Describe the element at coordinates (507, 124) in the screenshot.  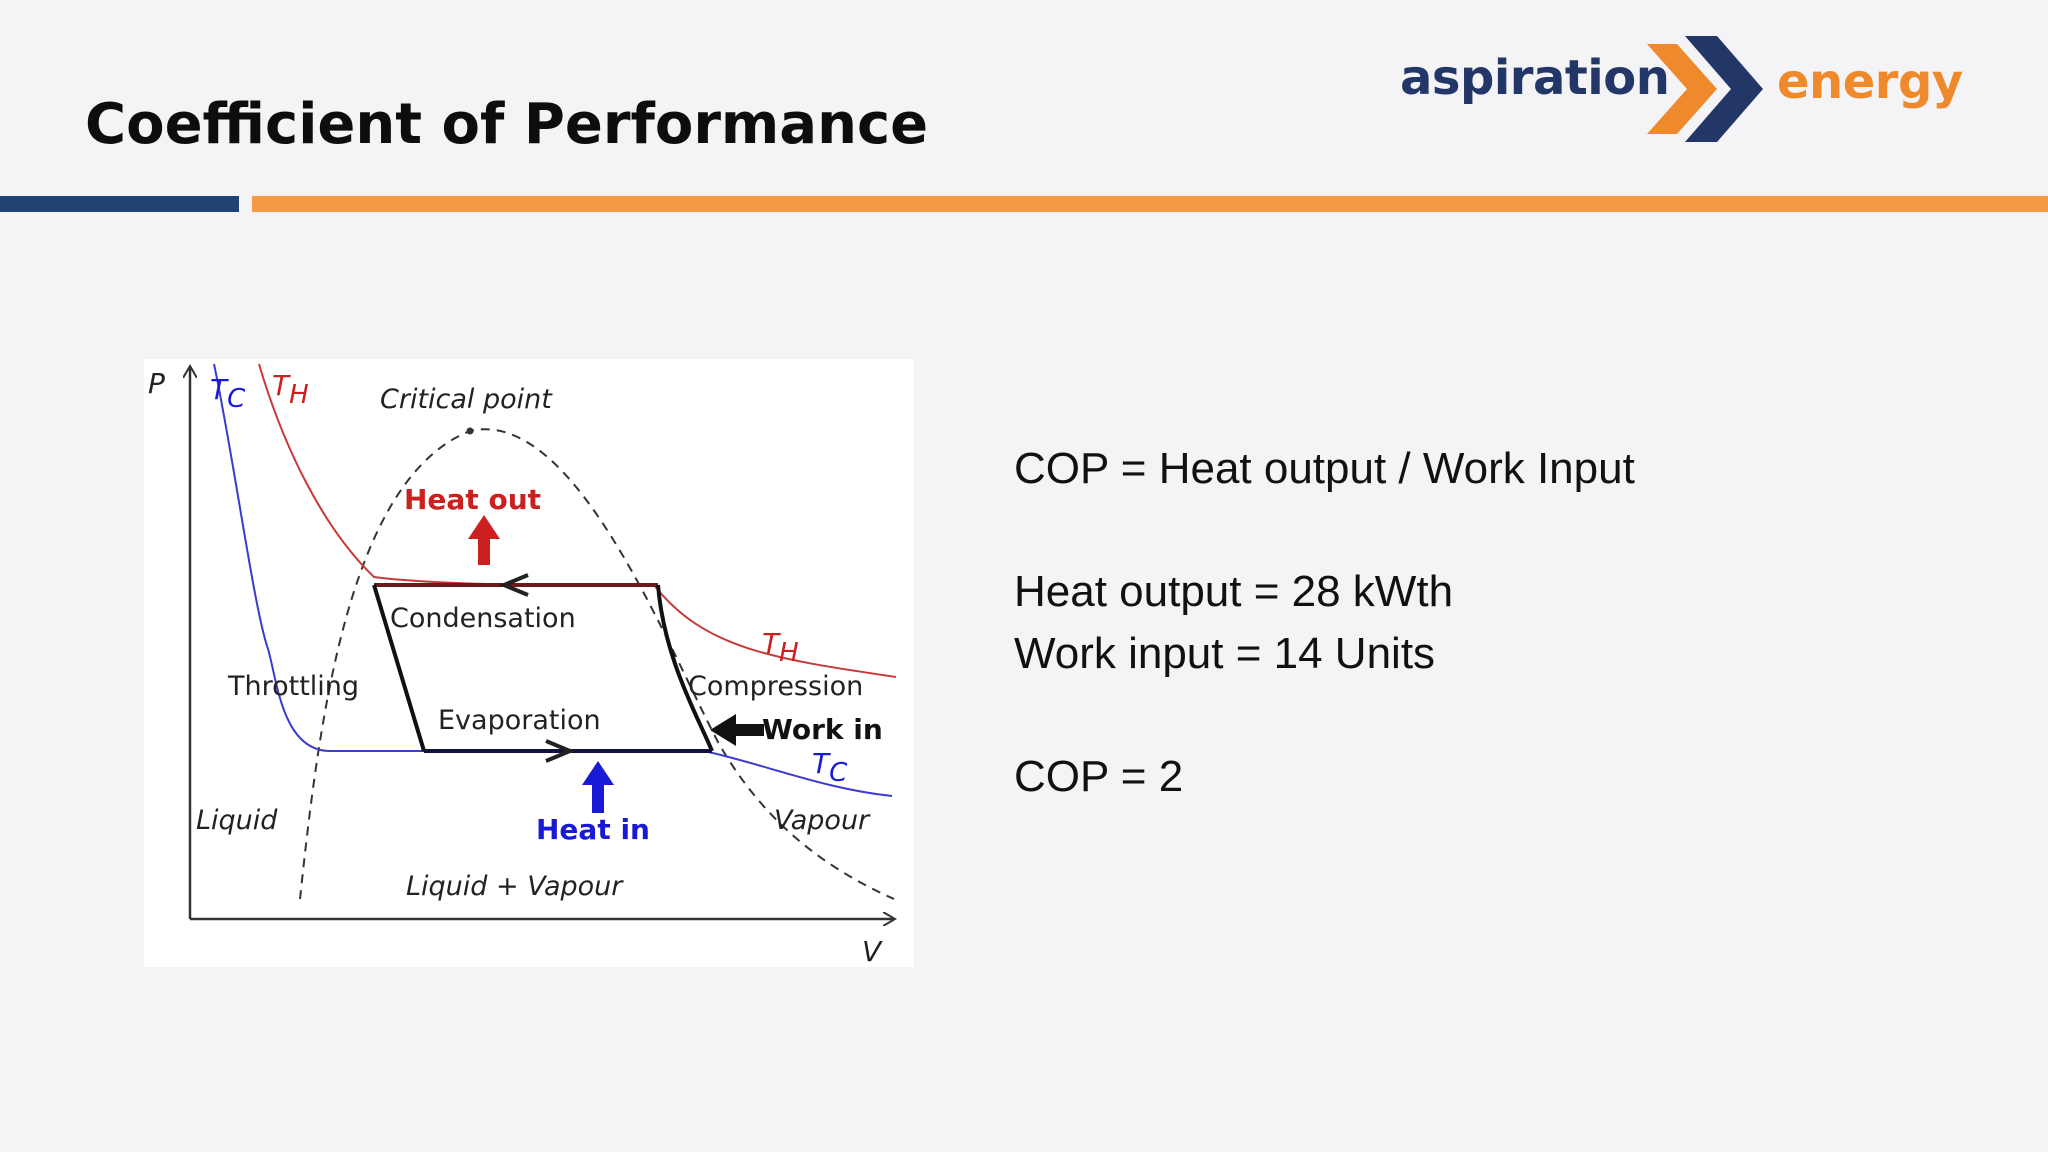
I see `slide-title: Coefficient of Performance` at that location.